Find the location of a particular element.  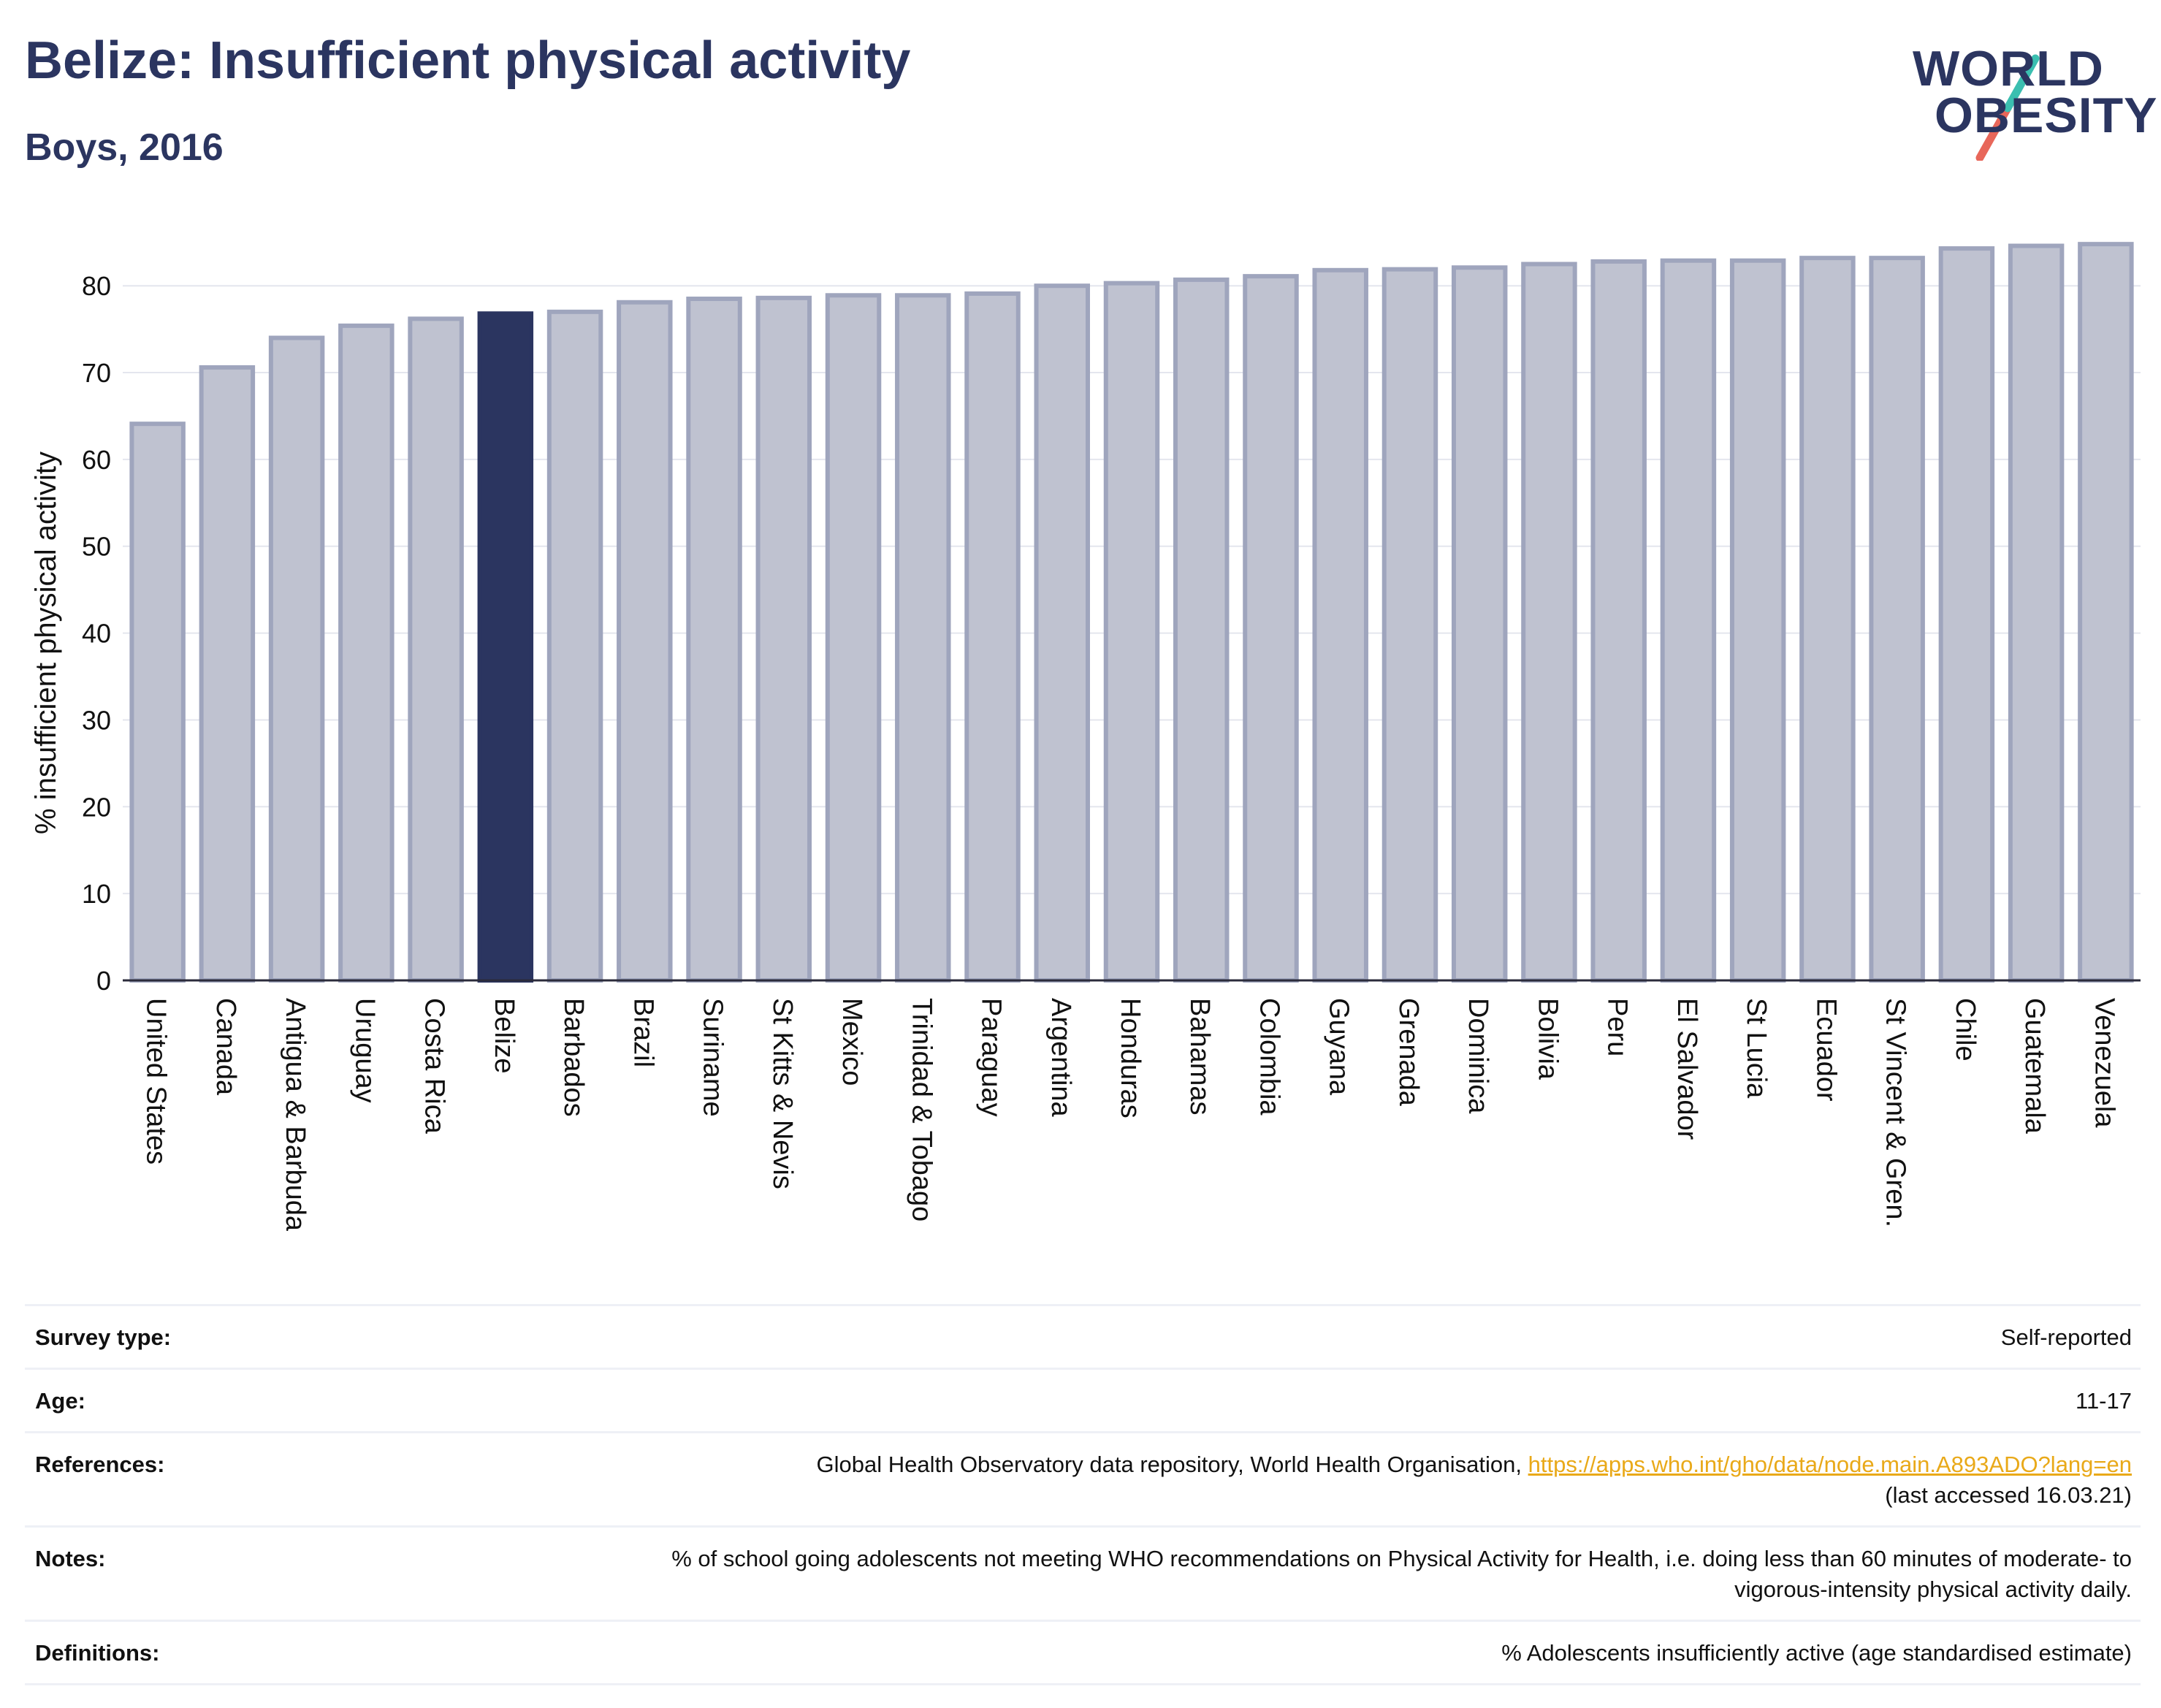

bar-paraguay is located at coordinates (992, 637).